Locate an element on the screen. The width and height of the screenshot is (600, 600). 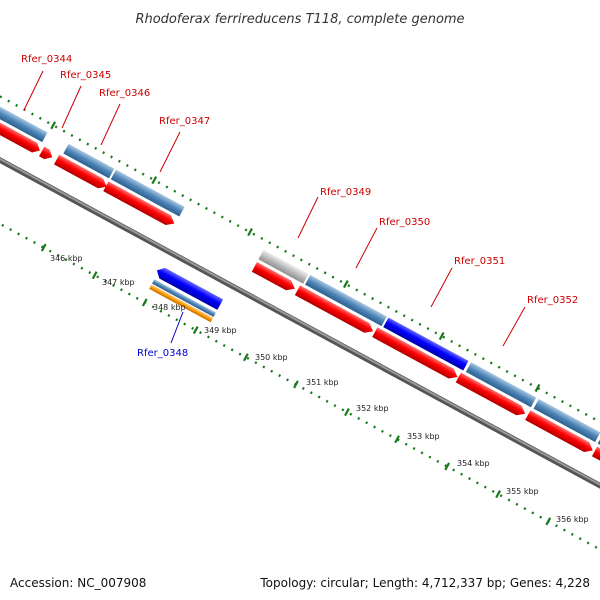
gene-next-arrow is located at coordinates (560, 432).